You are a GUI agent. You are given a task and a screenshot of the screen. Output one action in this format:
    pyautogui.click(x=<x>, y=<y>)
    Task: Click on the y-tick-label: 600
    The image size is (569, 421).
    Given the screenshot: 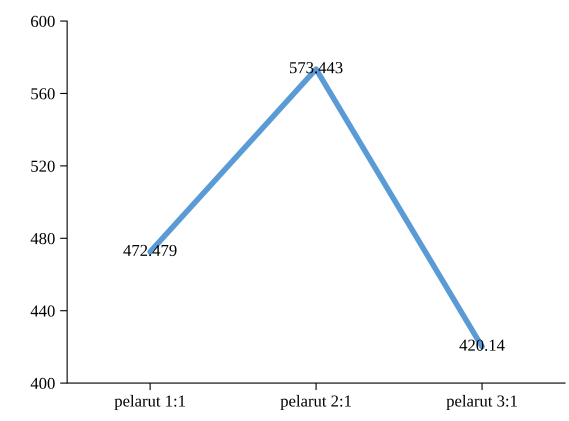 What is the action you would take?
    pyautogui.click(x=43, y=21)
    